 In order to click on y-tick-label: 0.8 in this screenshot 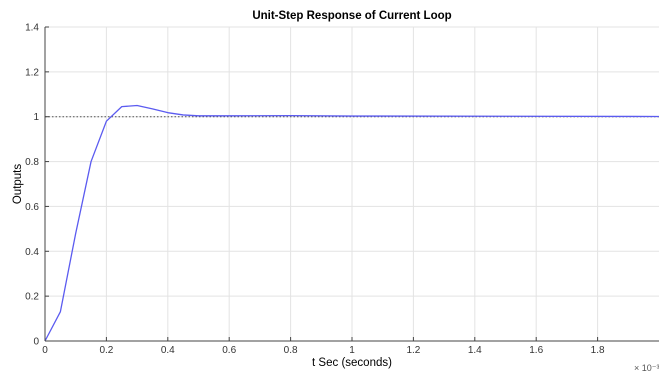, I will do `click(32, 162)`.